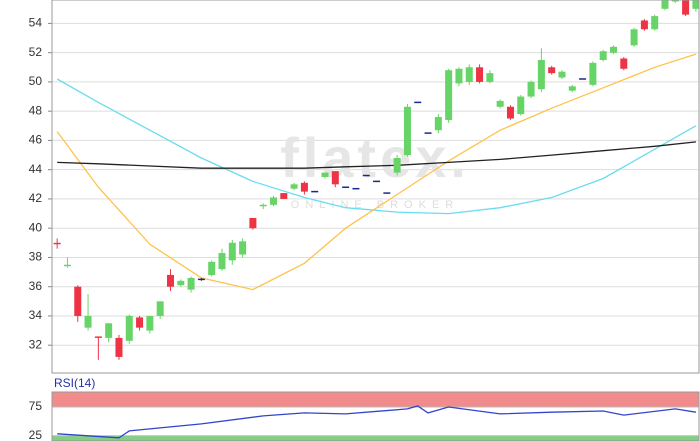 The height and width of the screenshot is (441, 700). I want to click on y-tick-label: 40, so click(36, 227).